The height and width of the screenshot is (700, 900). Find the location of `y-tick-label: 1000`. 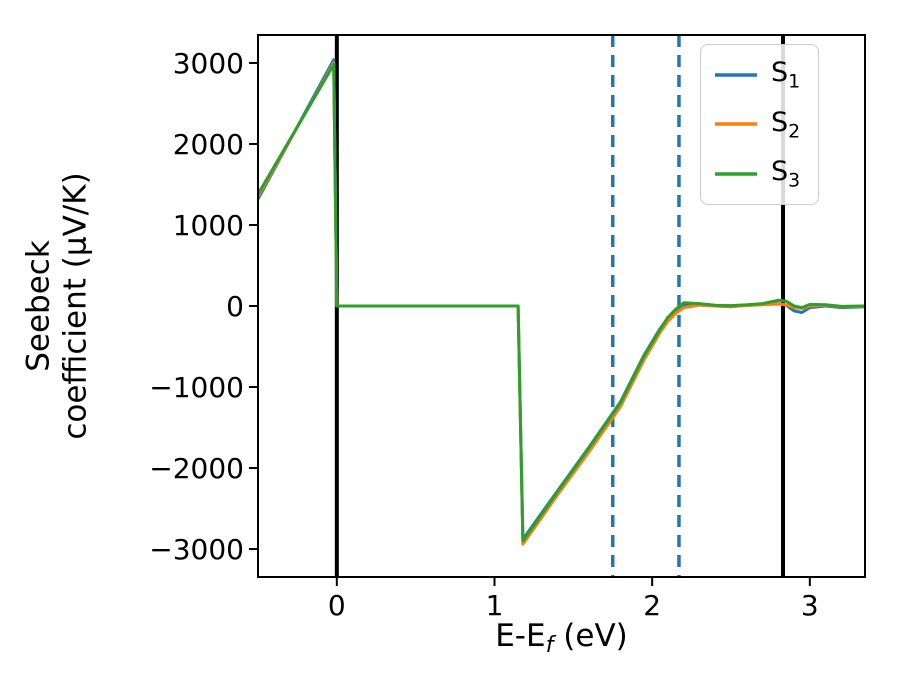

y-tick-label: 1000 is located at coordinates (208, 225).